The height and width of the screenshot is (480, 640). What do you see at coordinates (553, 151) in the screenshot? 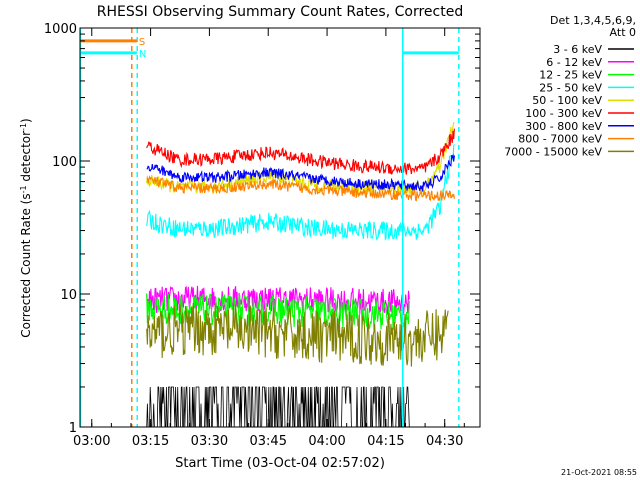
I see `legend-label-9: 7000 - 15000 keV` at bounding box center [553, 151].